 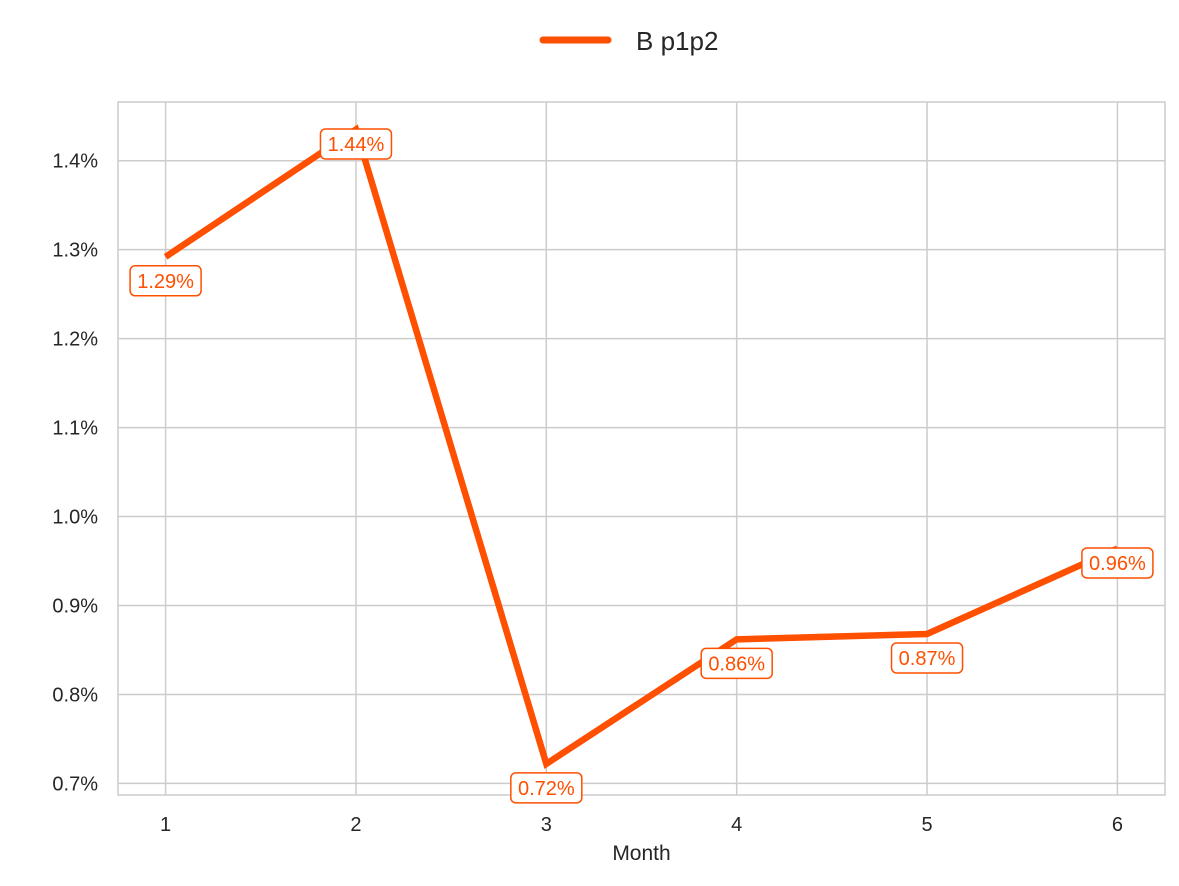 What do you see at coordinates (75, 162) in the screenshot?
I see `y-tick-label-8: 1.4%` at bounding box center [75, 162].